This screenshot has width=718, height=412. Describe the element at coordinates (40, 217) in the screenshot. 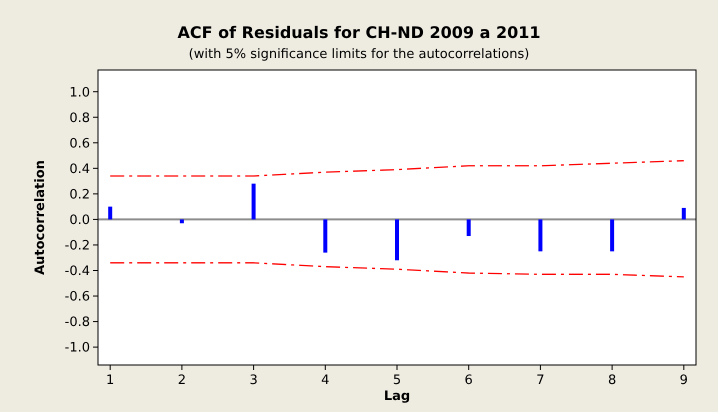

I see `y-axis-title: Autocorrelation` at that location.